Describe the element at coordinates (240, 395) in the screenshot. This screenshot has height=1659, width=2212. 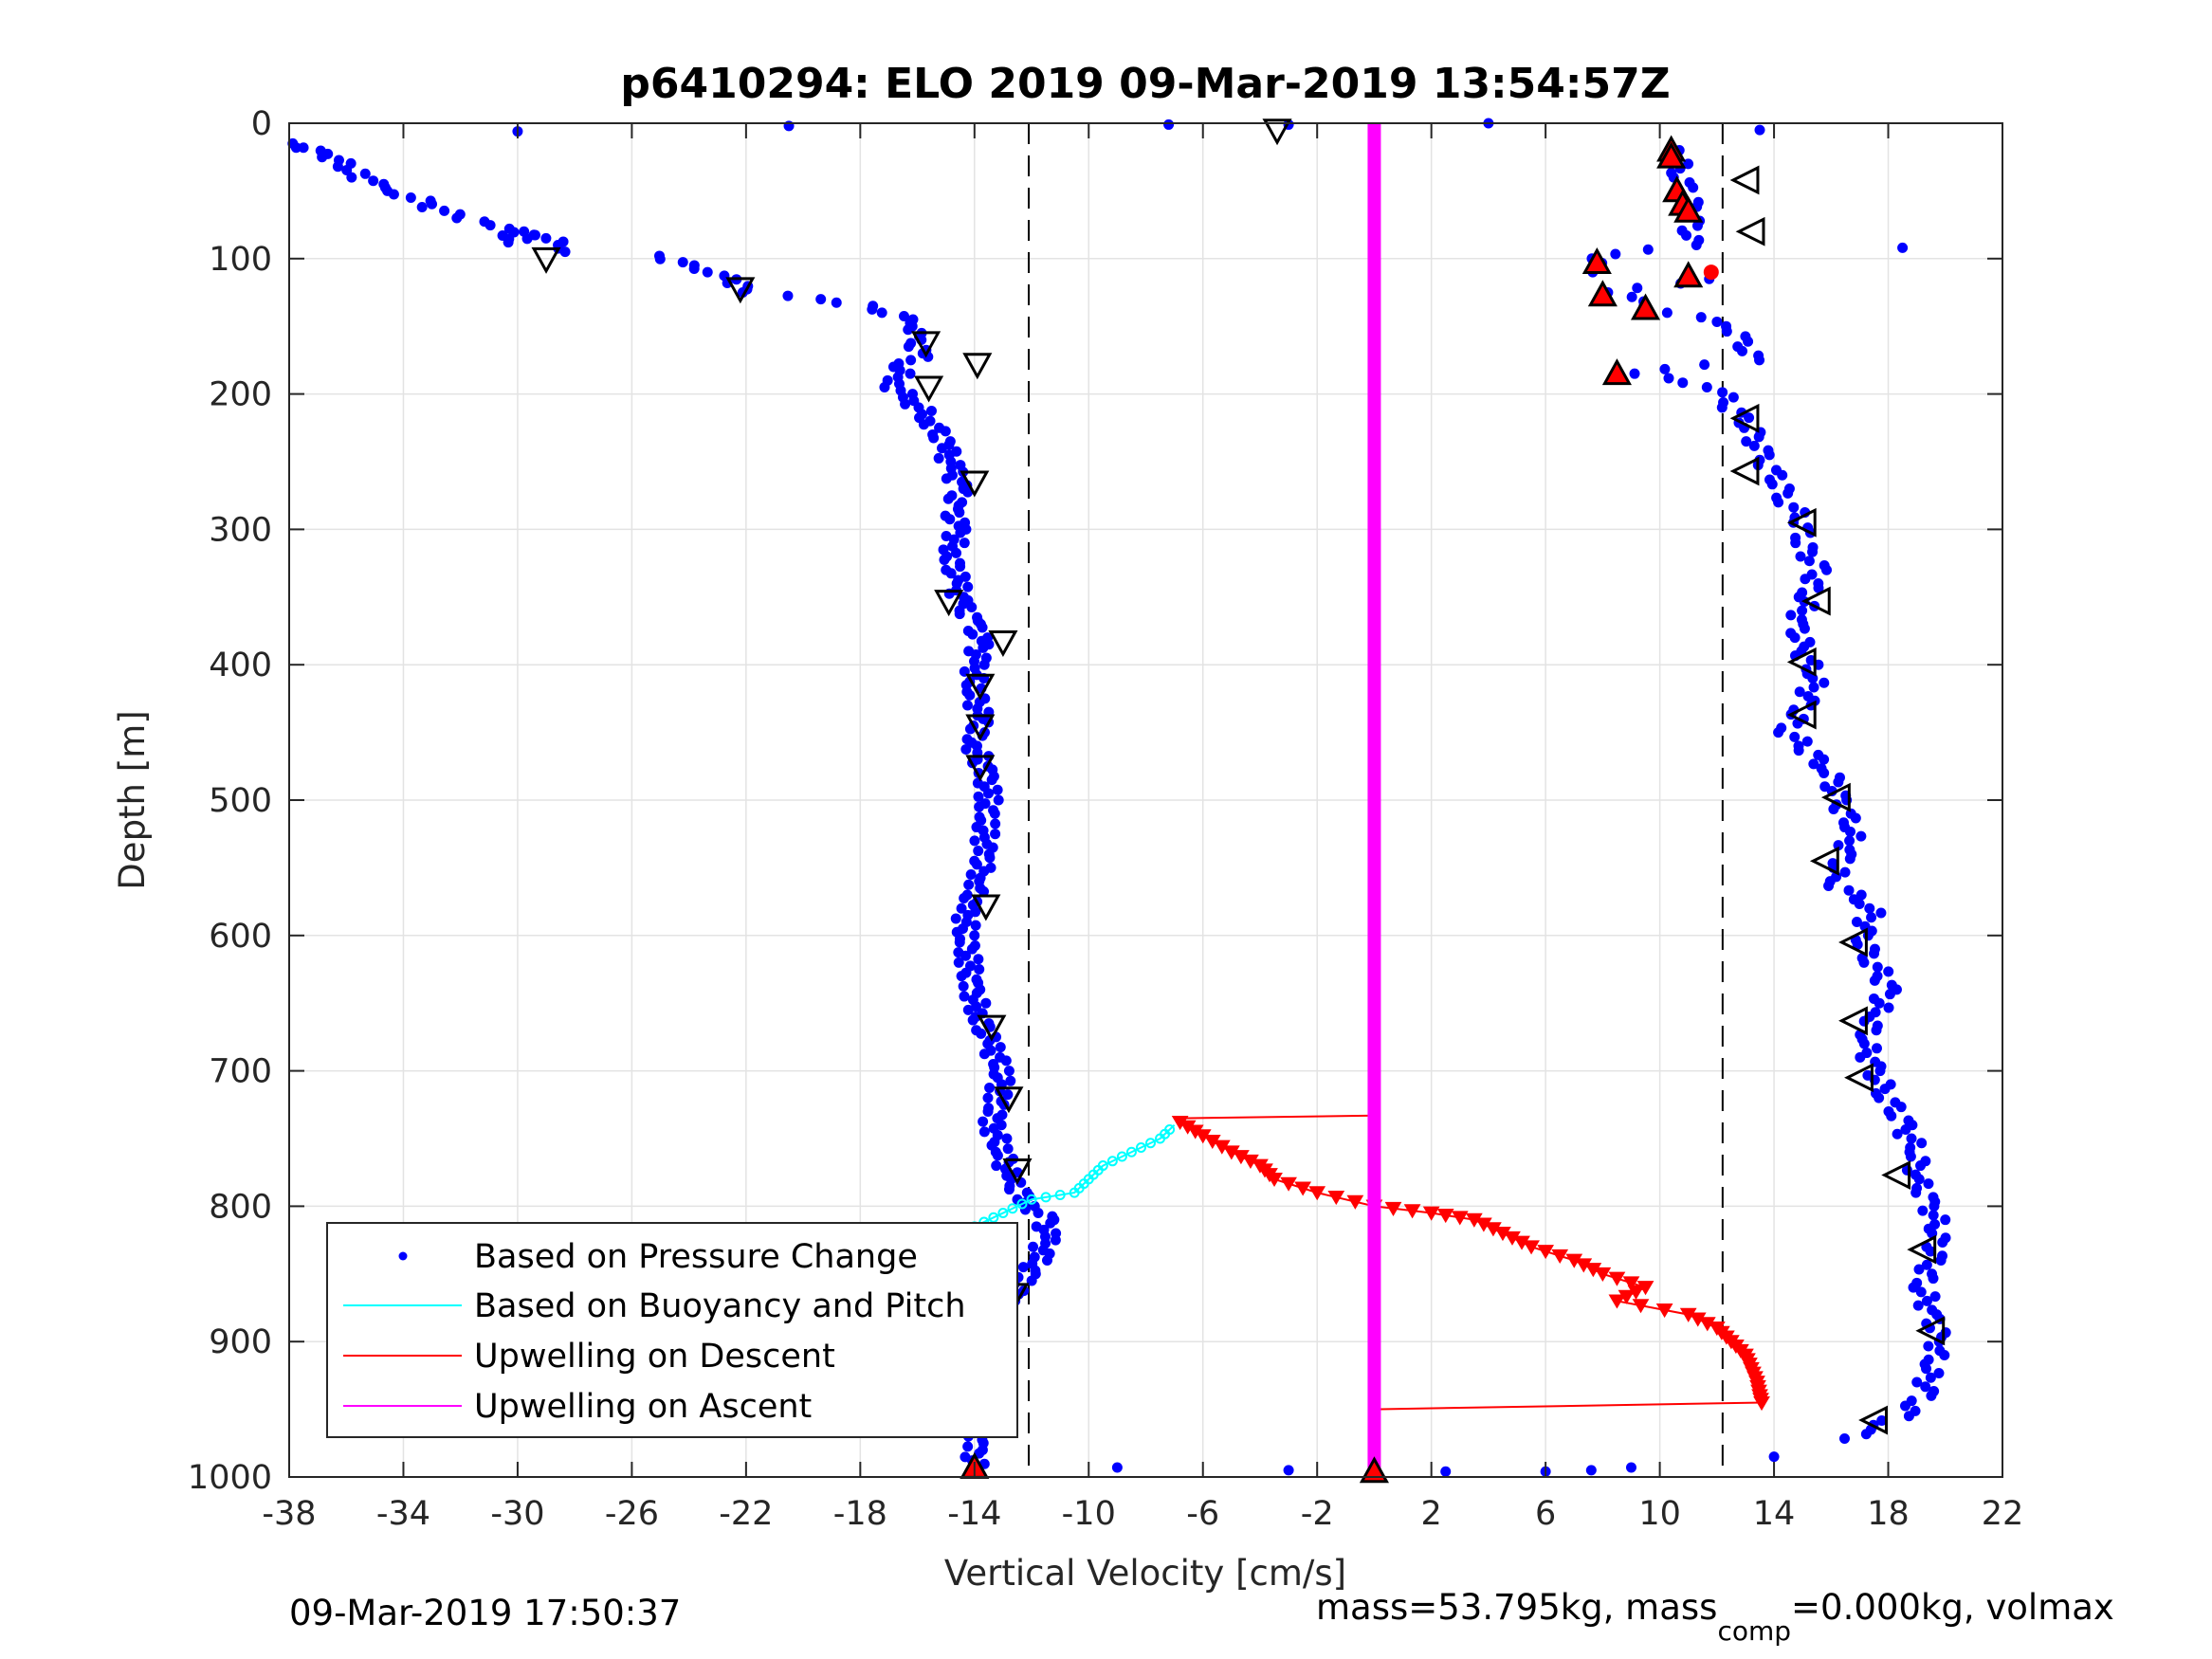
I see `y-tick-label: 200` at that location.